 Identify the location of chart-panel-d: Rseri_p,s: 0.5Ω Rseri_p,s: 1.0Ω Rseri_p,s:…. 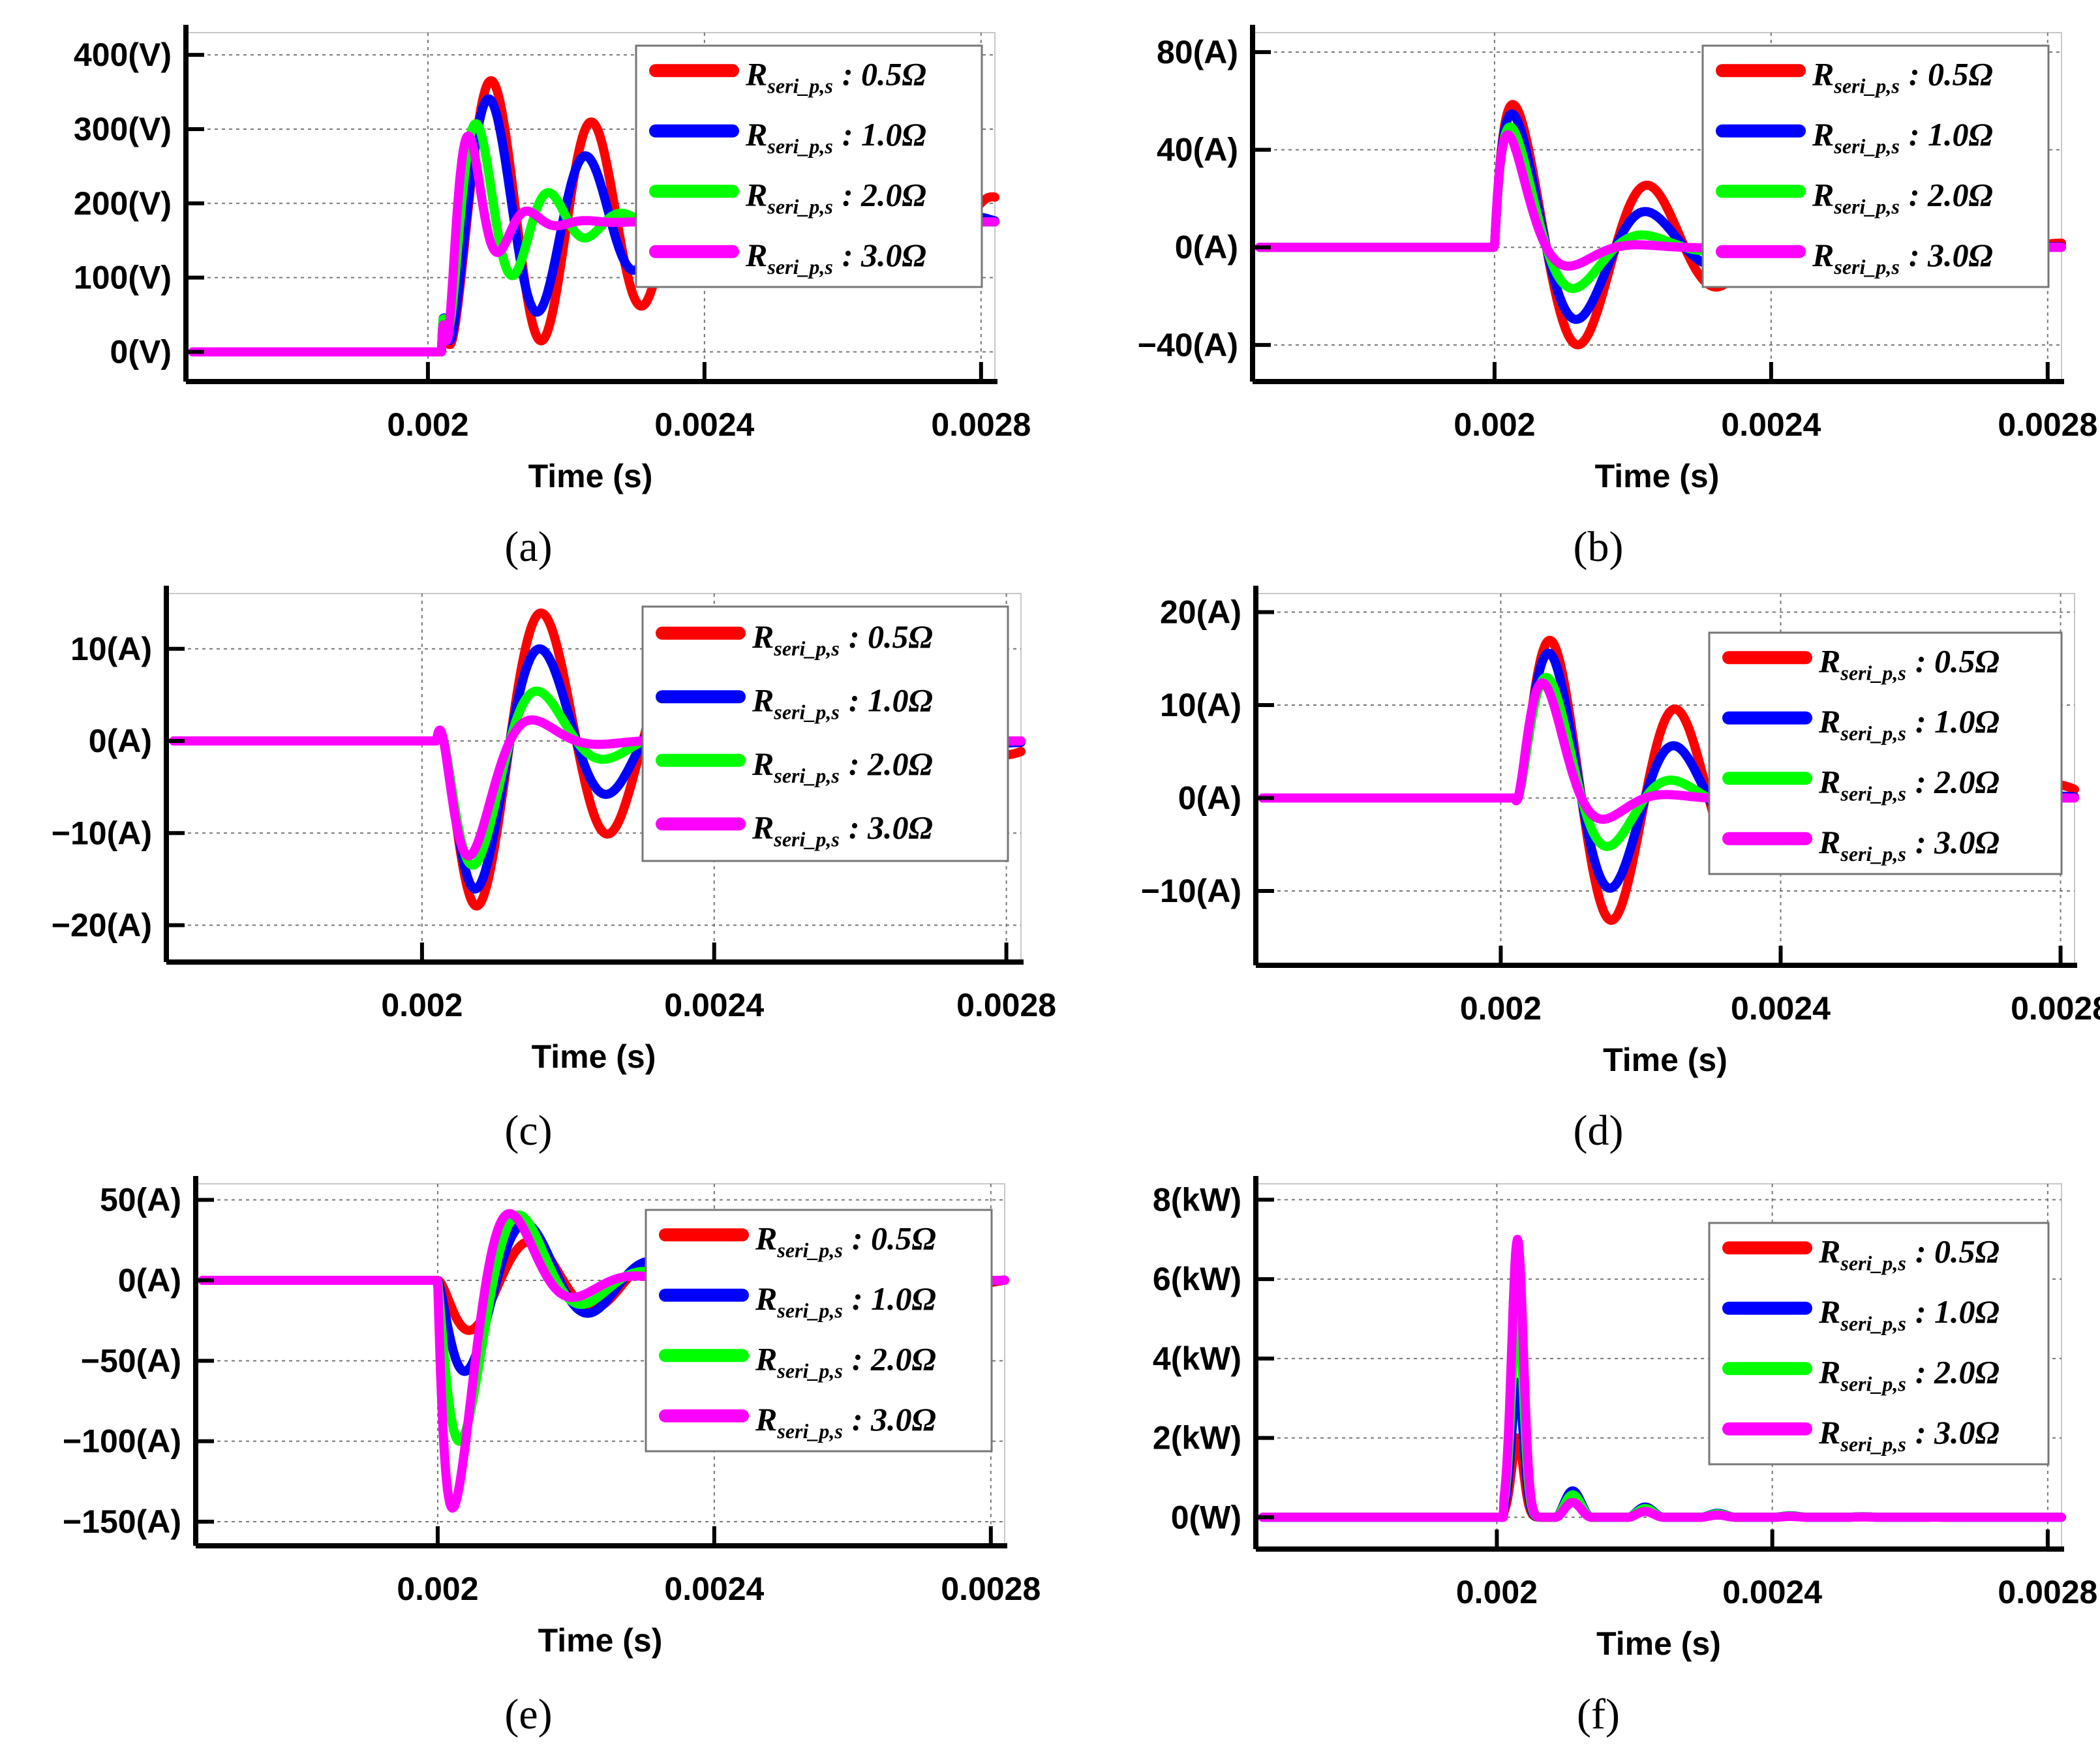
(1620, 870).